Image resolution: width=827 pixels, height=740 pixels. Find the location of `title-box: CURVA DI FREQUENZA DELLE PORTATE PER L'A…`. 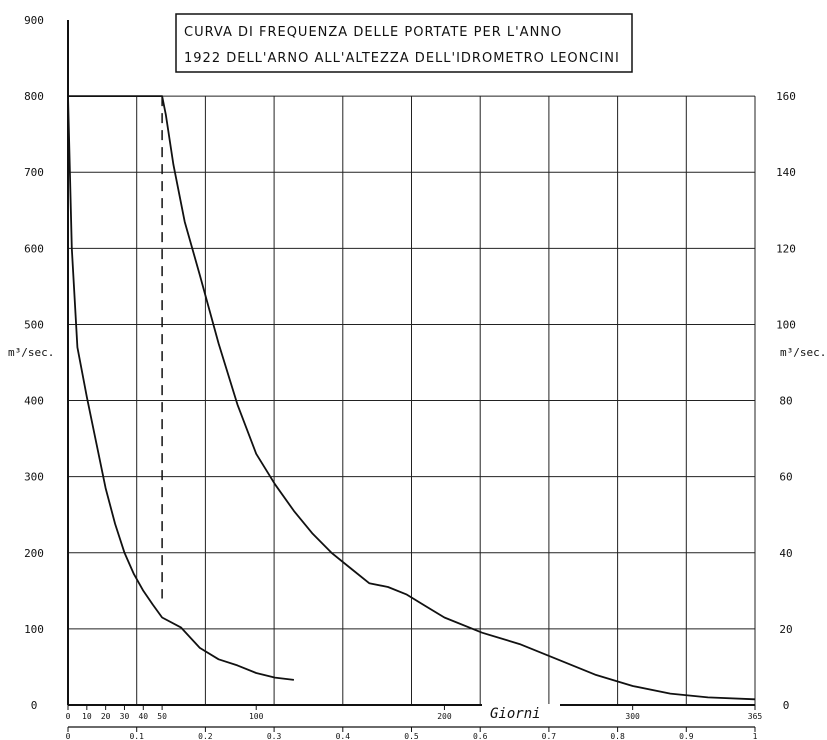

title-box: CURVA DI FREQUENZA DELLE PORTATE PER L'A… is located at coordinates (404, 43).